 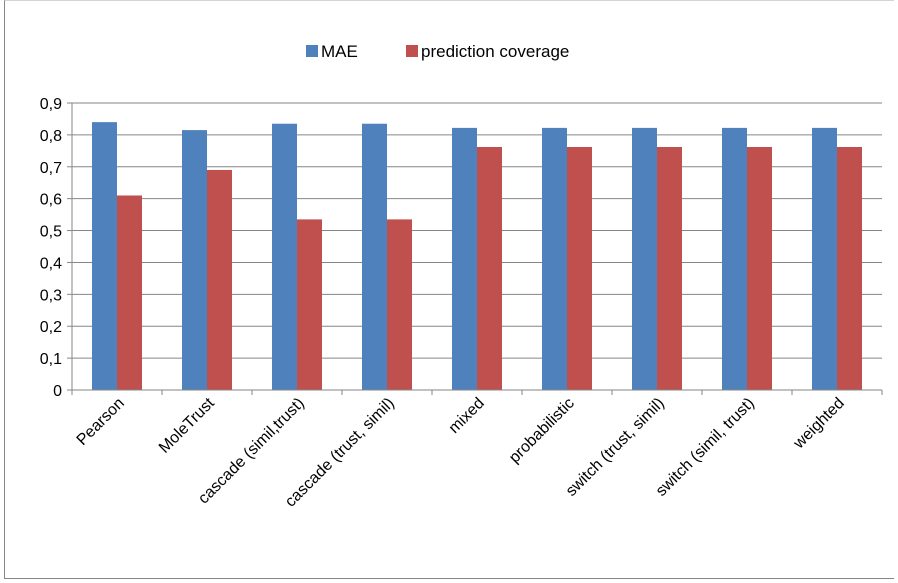 I want to click on x-tick-label: mixed, so click(x=467, y=416).